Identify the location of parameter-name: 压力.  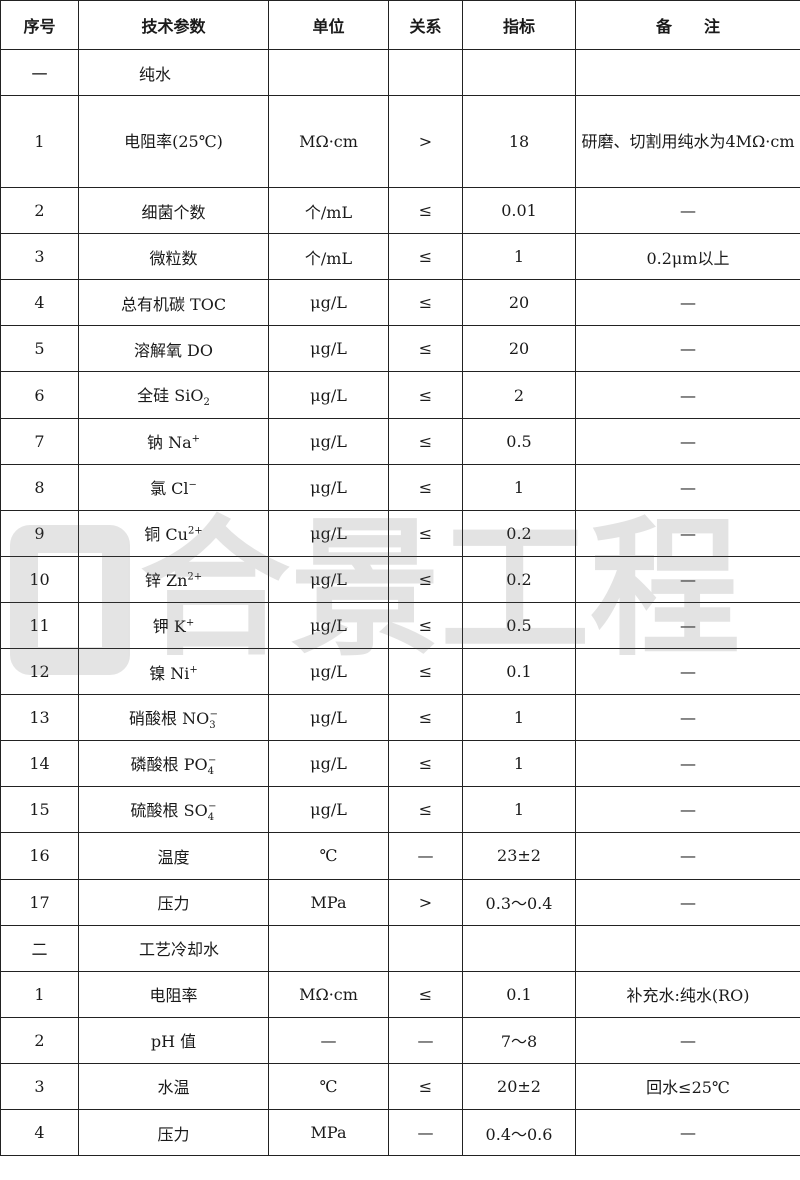
(173, 904).